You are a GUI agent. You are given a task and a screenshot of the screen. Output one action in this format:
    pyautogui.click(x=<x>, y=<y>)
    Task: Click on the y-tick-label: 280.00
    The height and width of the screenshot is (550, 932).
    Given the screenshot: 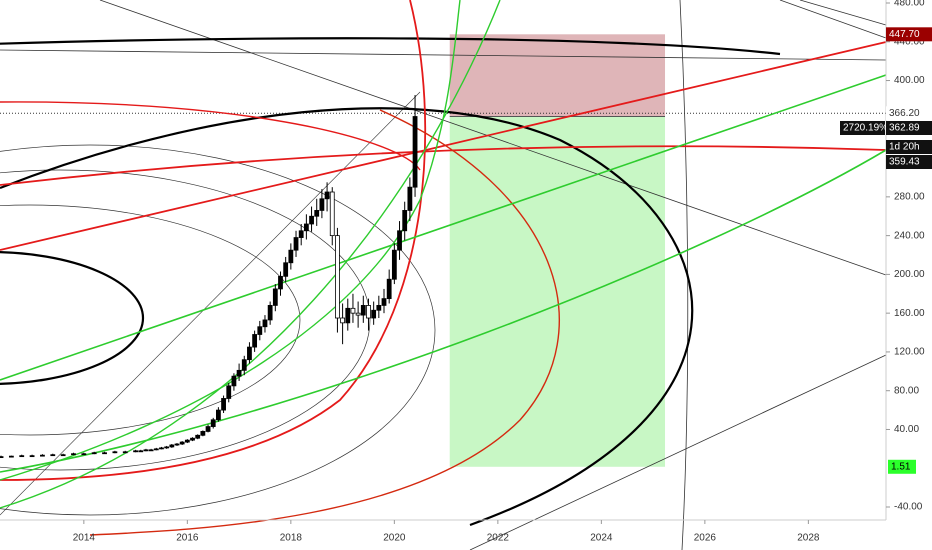 What is the action you would take?
    pyautogui.click(x=909, y=196)
    